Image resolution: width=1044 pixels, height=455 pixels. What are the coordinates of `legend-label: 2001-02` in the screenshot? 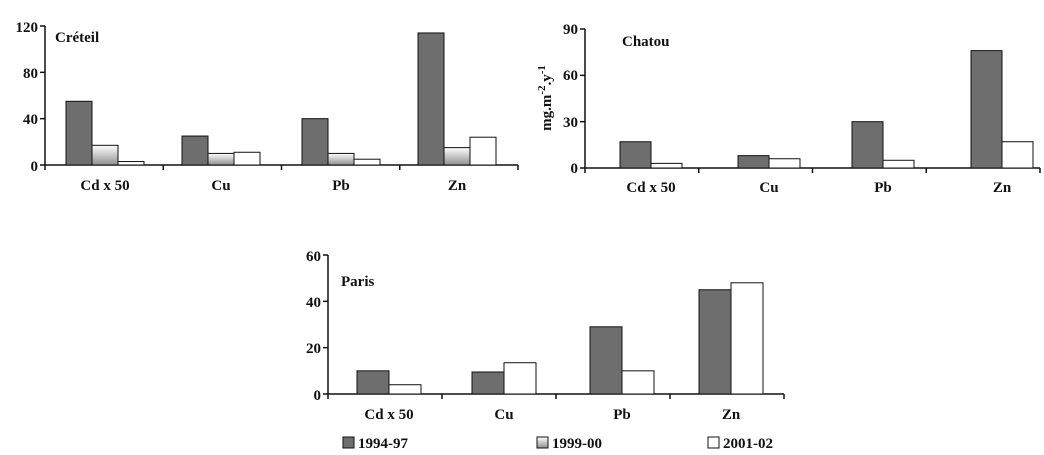 It's located at (748, 444).